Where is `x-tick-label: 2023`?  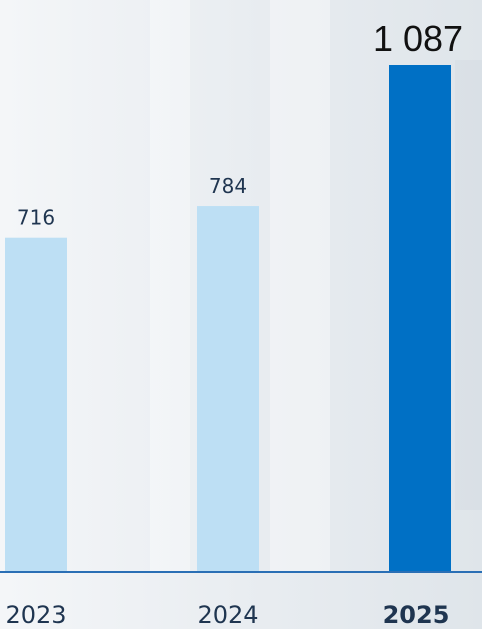
x-tick-label: 2023 is located at coordinates (35, 615).